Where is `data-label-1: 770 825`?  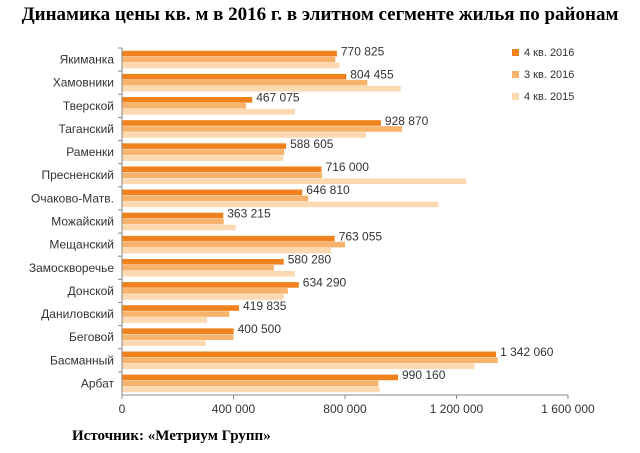 data-label-1: 770 825 is located at coordinates (363, 51).